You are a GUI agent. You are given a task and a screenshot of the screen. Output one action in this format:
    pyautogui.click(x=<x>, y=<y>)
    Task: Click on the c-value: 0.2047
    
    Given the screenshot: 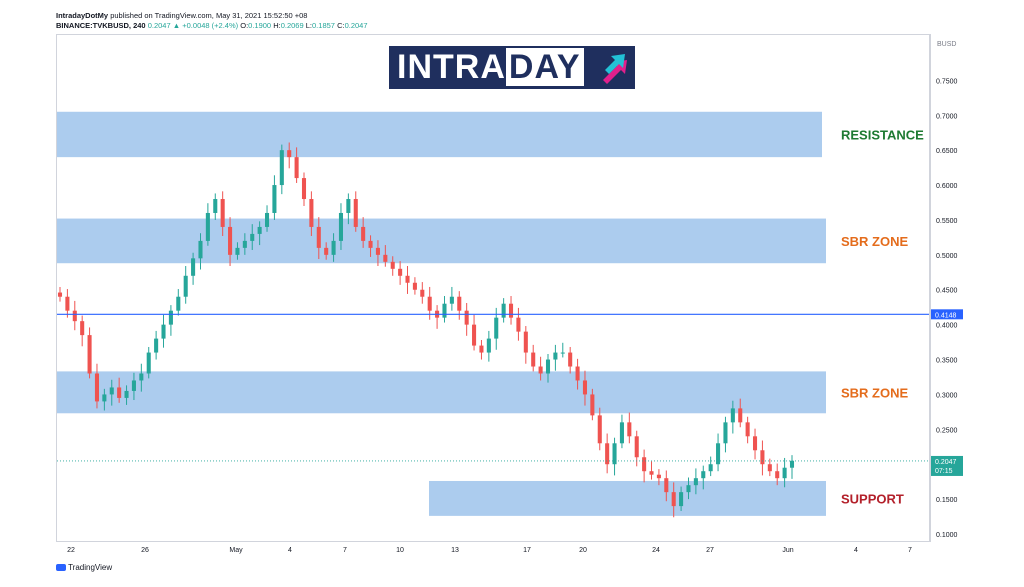 What is the action you would take?
    pyautogui.click(x=356, y=25)
    